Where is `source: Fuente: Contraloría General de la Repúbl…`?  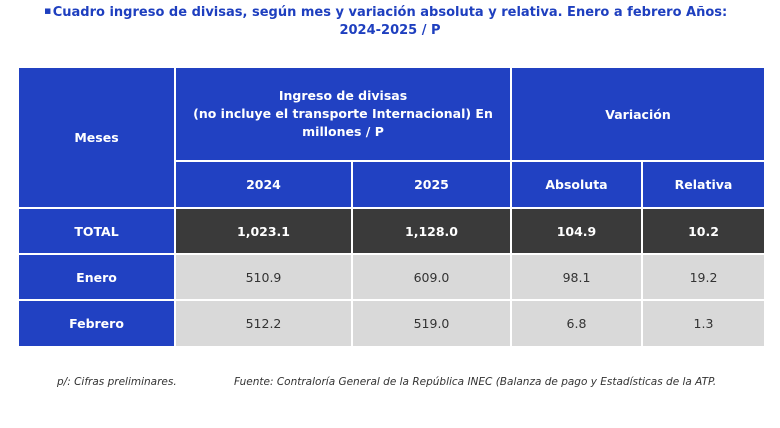 source: Fuente: Contraloría General de la Repúbl… is located at coordinates (475, 382).